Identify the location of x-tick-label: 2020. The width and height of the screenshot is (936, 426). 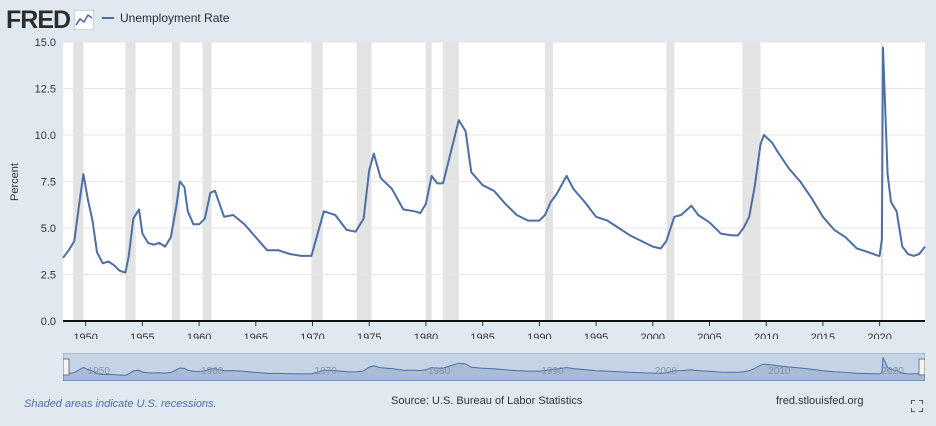
(879, 335).